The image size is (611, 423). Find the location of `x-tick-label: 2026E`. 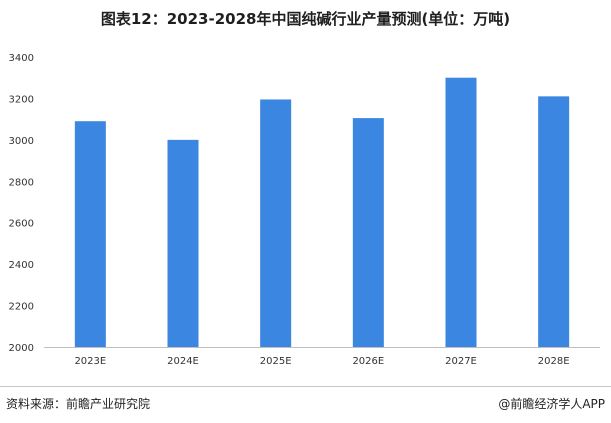

x-tick-label: 2026E is located at coordinates (368, 361).